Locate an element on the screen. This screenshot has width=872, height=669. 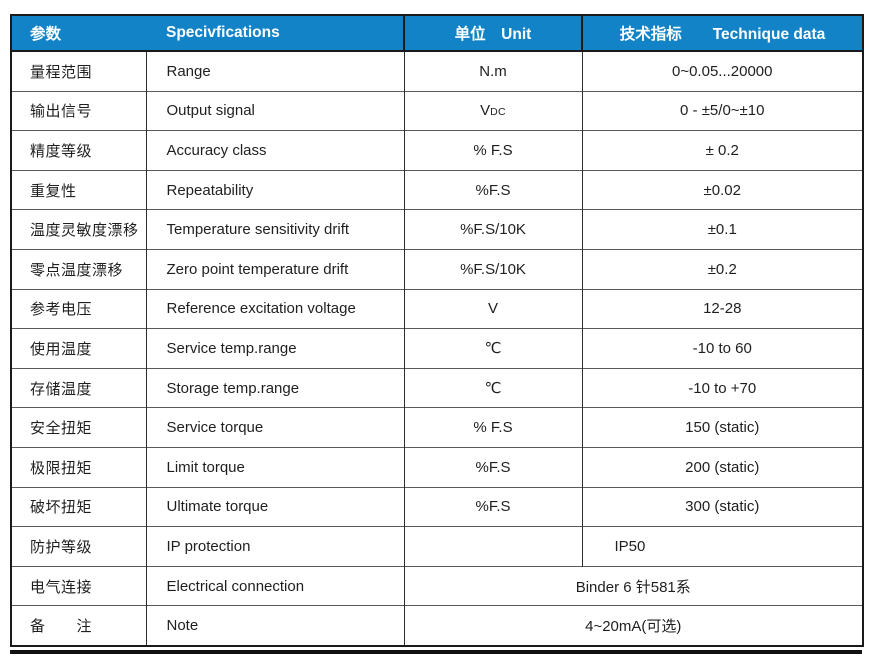
table-row: 备 注 Note 4~20mA(可选) is located at coordinates (437, 625).